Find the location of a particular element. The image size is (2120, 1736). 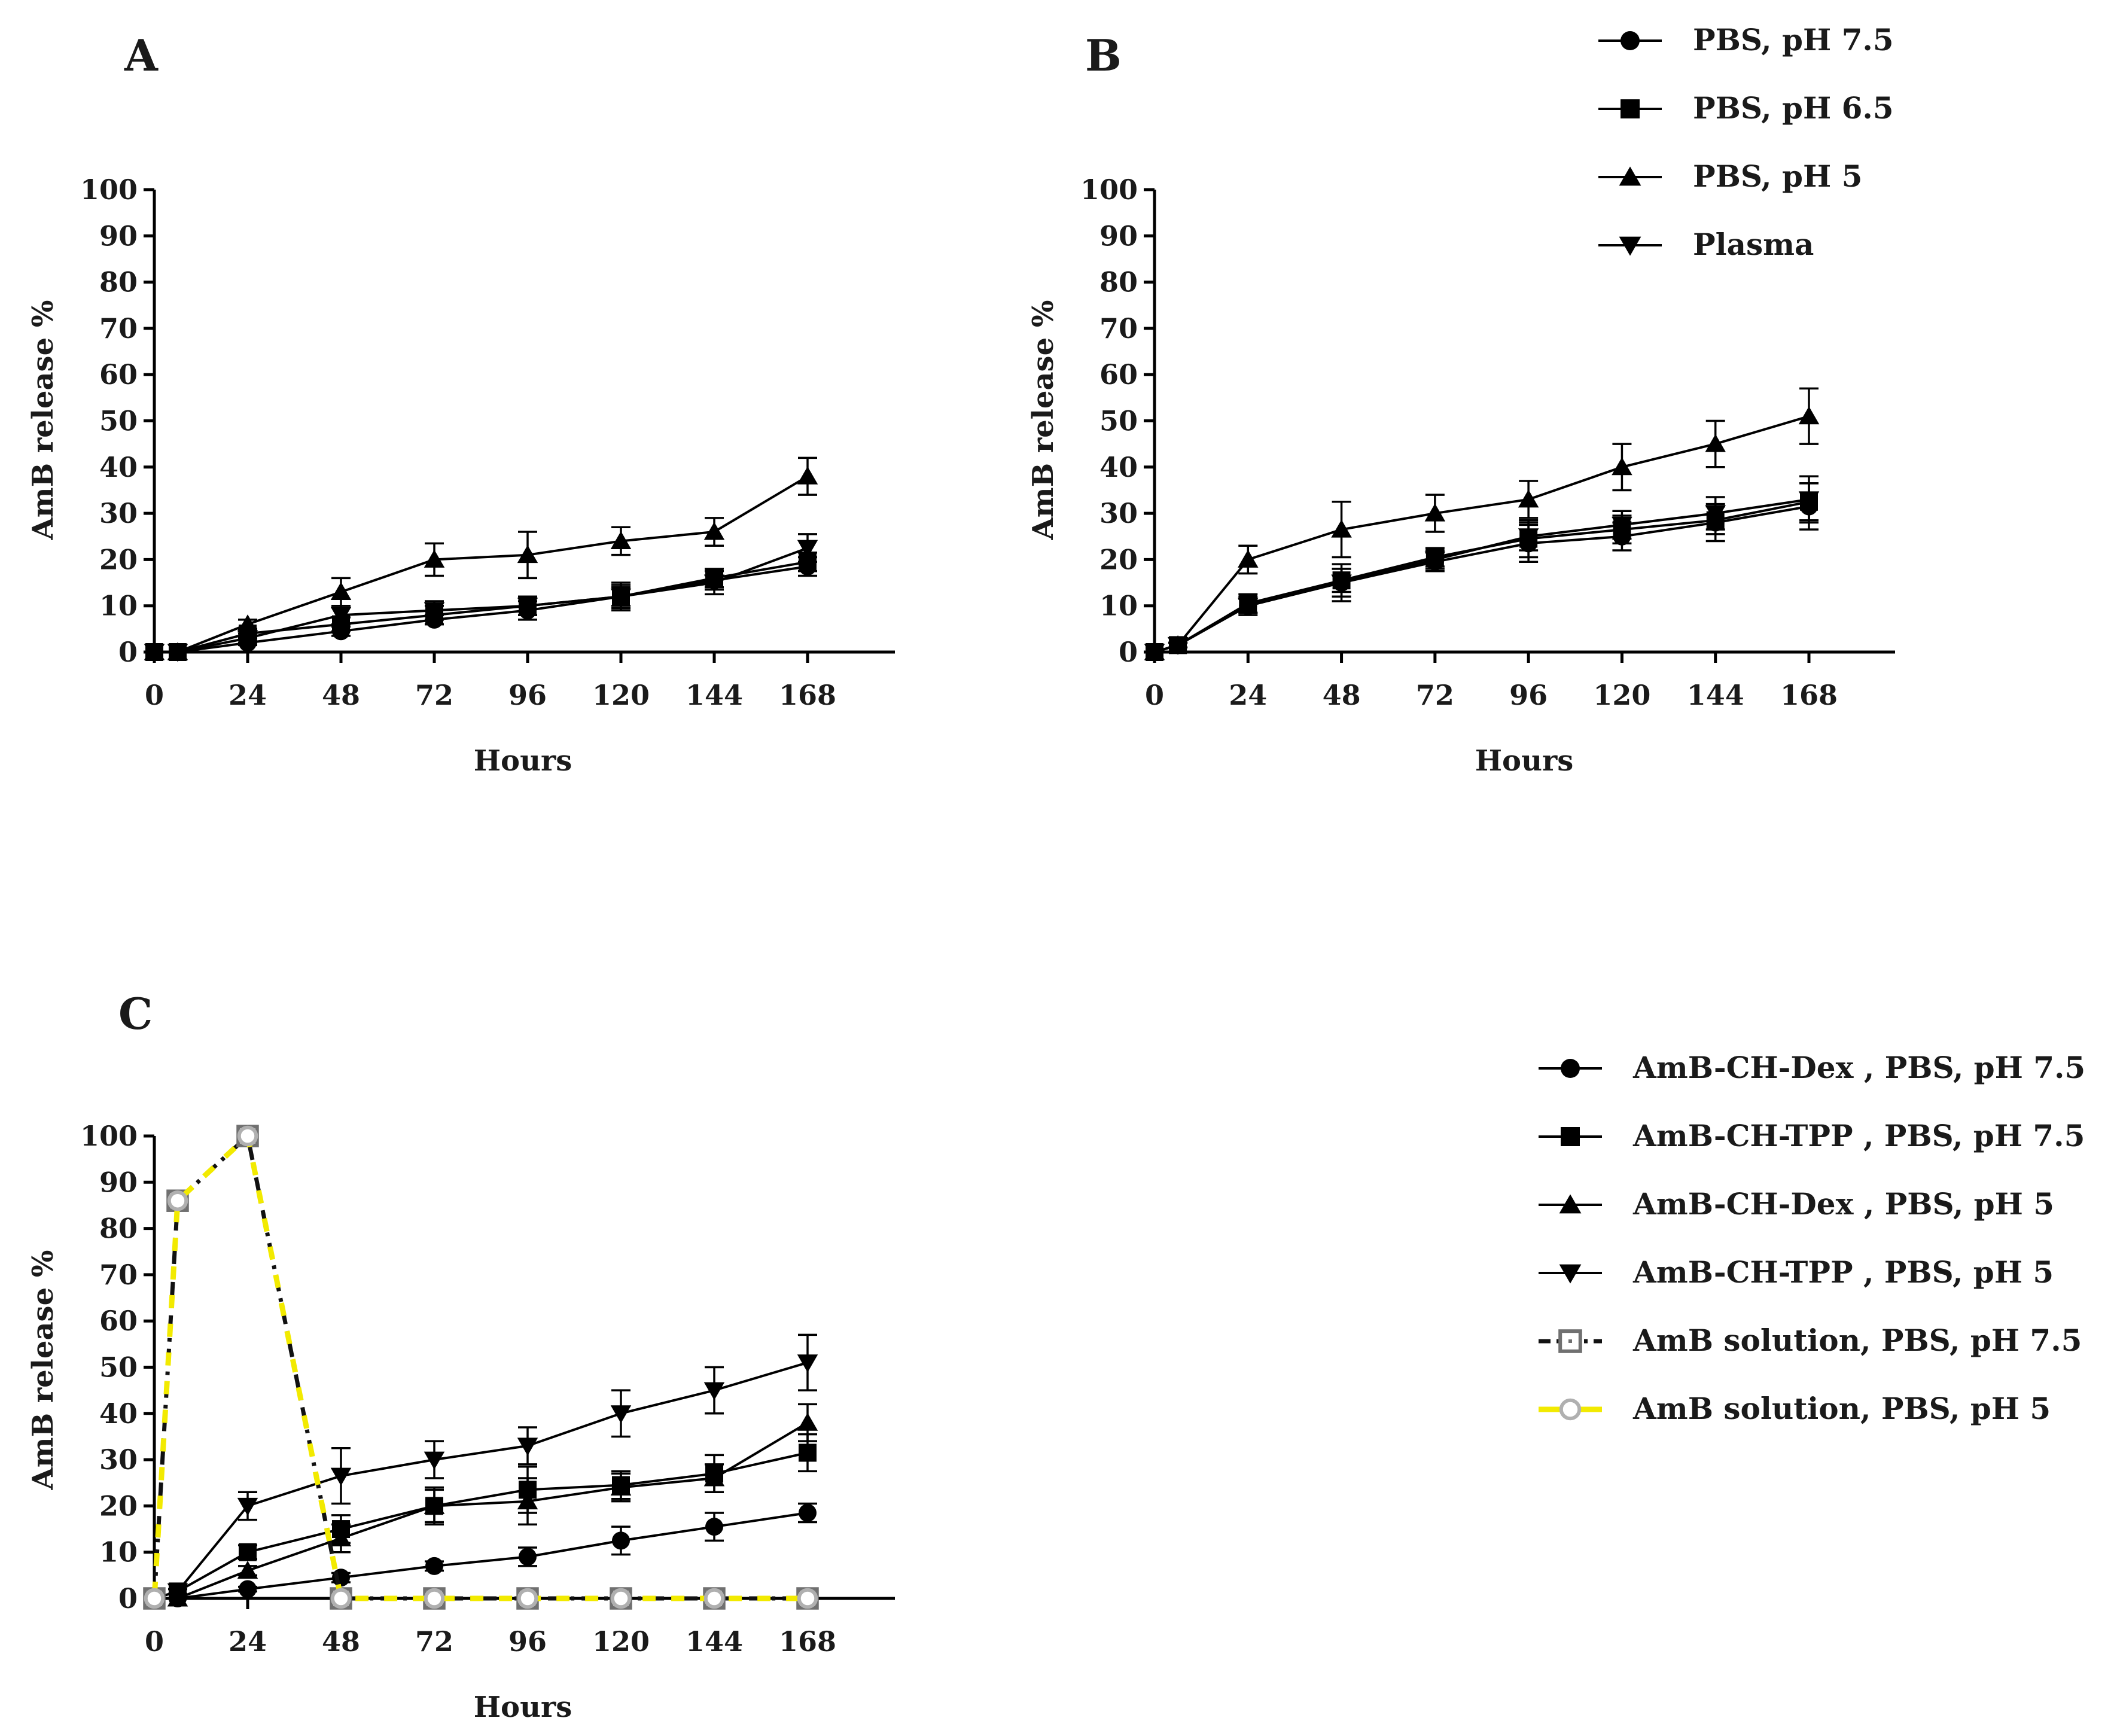

legend-ab-item: PBS, pH 7.5 is located at coordinates (1746, 40).